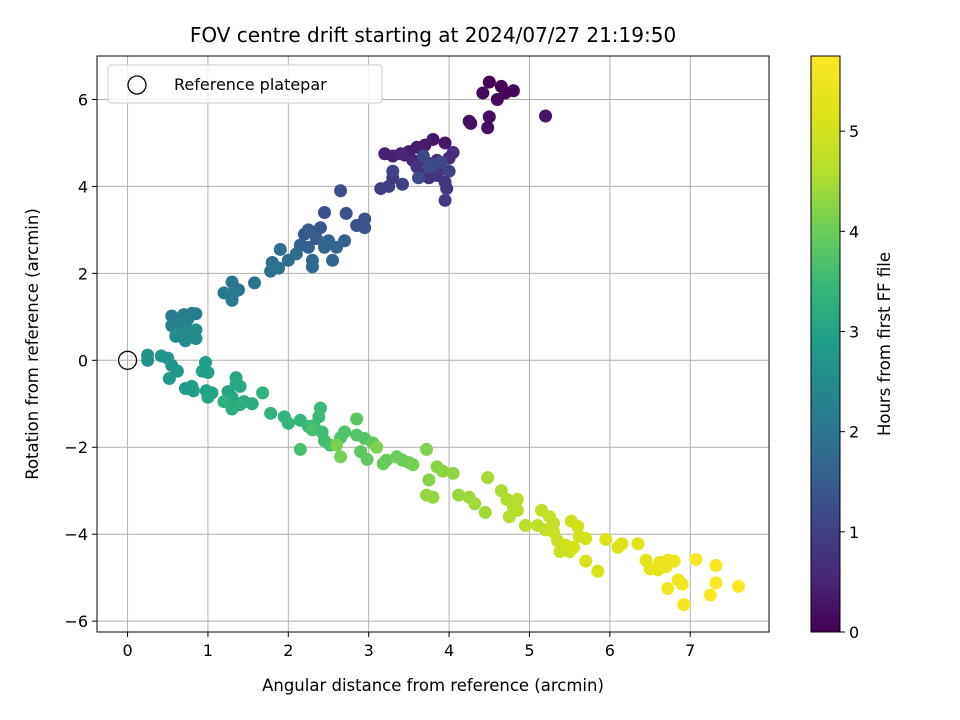 Image resolution: width=960 pixels, height=720 pixels. What do you see at coordinates (127, 360) in the screenshot?
I see `reference-platepar-marker` at bounding box center [127, 360].